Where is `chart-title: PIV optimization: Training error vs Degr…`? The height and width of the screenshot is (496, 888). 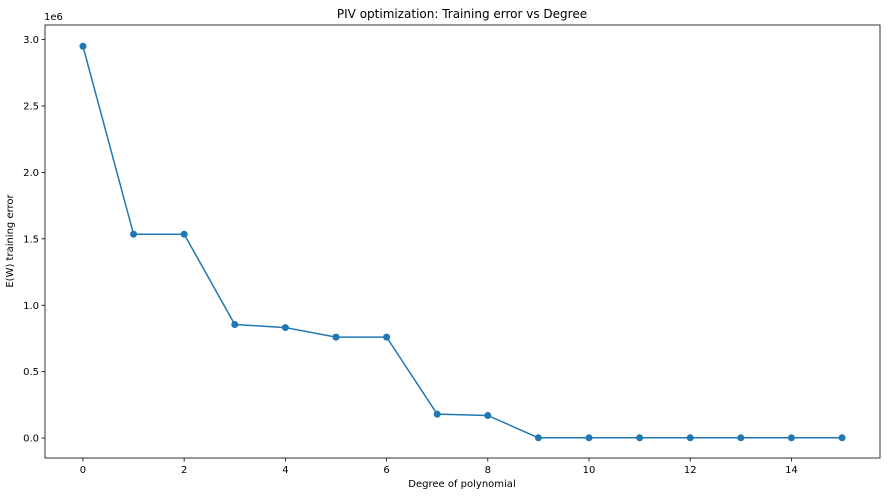 chart-title: PIV optimization: Training error vs Degr… is located at coordinates (462, 14).